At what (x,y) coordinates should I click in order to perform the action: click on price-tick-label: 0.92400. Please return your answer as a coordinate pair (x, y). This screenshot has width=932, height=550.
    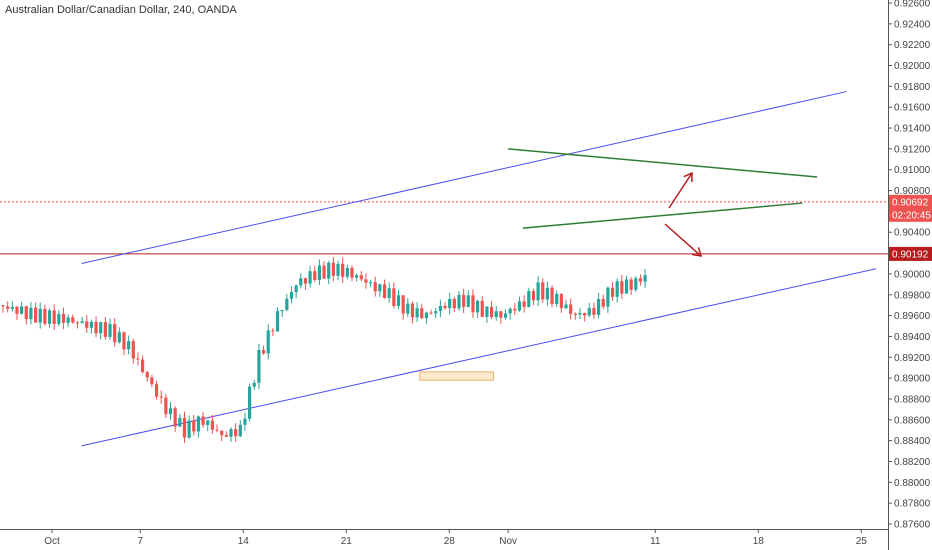
    Looking at the image, I should click on (912, 24).